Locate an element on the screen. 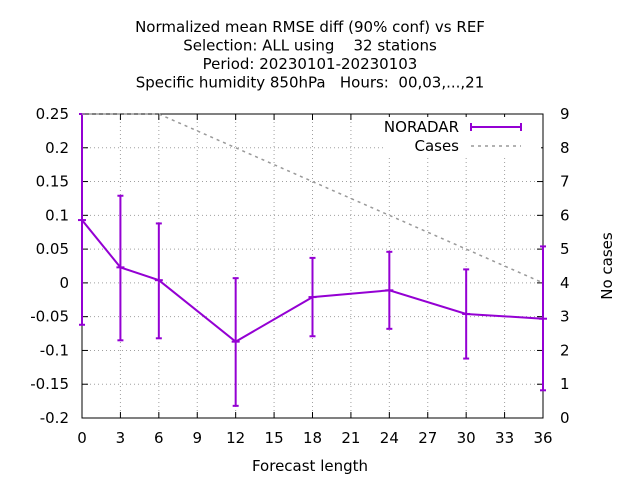 The image size is (640, 480). y2-axis-label: No cases is located at coordinates (607, 266).